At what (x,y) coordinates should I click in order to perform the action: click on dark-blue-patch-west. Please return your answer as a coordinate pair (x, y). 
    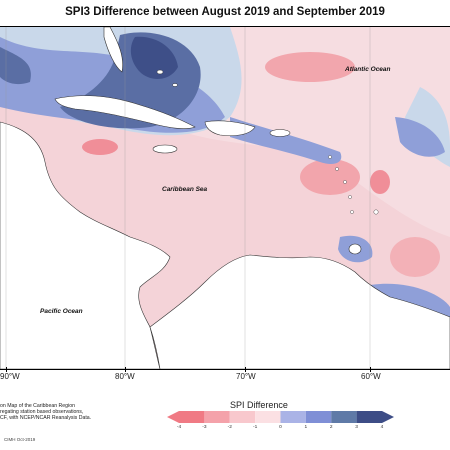
    Looking at the image, I should click on (15, 66).